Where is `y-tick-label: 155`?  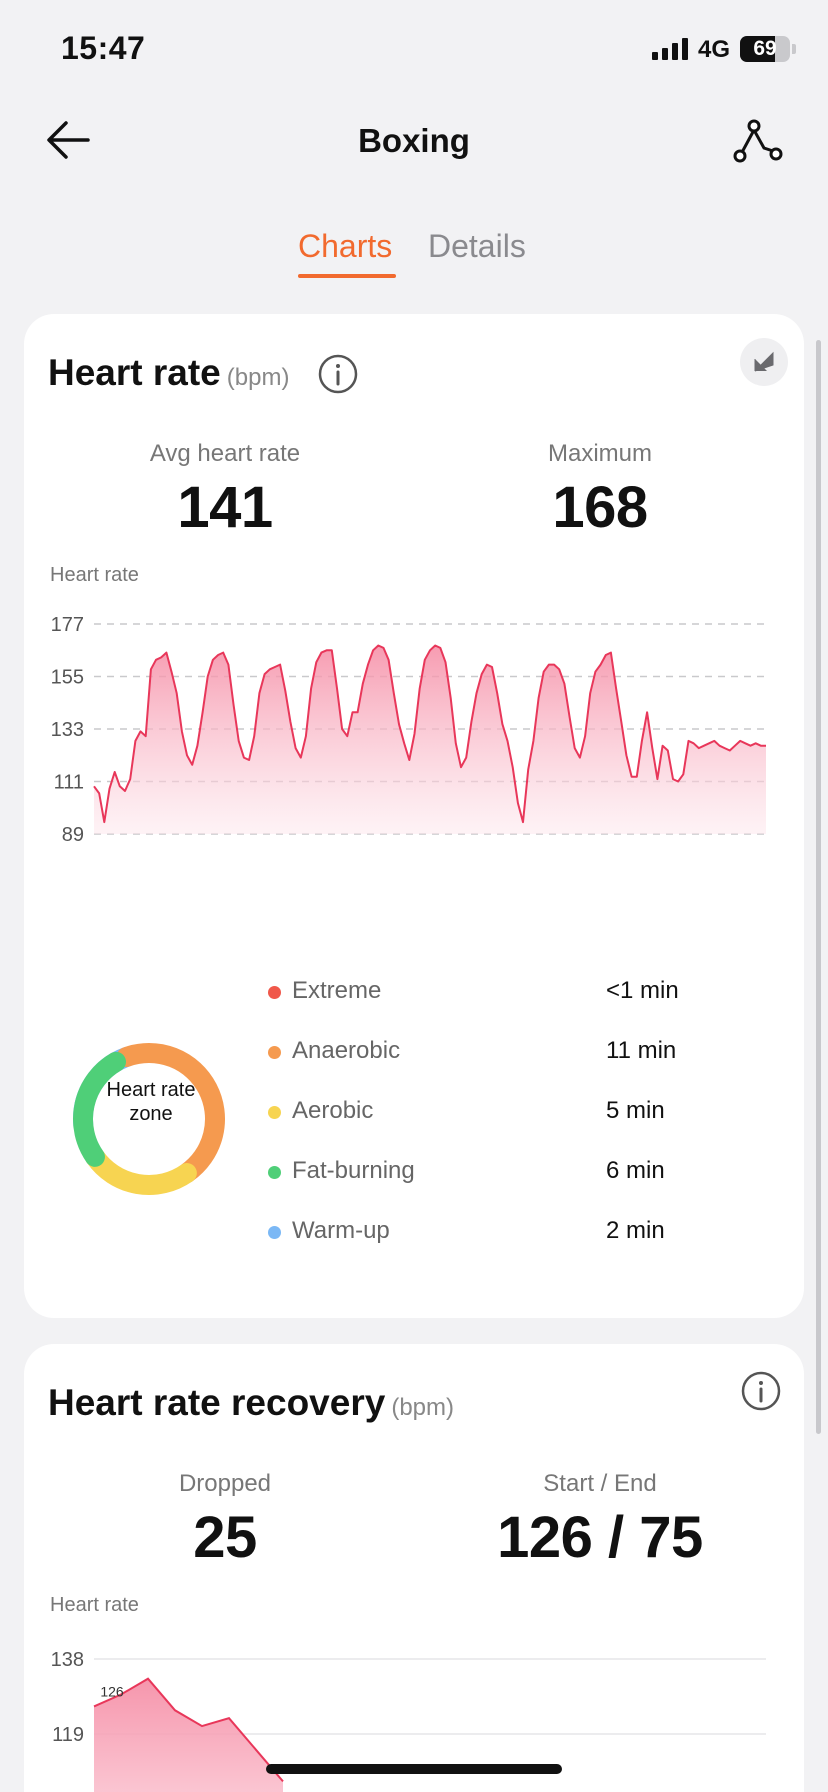 y-tick-label: 155 is located at coordinates (67, 678).